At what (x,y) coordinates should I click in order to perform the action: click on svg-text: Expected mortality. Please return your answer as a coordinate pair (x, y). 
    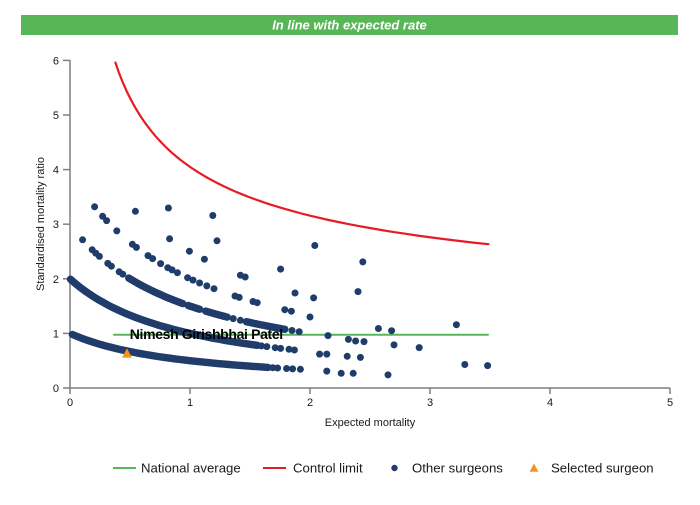
    Looking at the image, I should click on (370, 423).